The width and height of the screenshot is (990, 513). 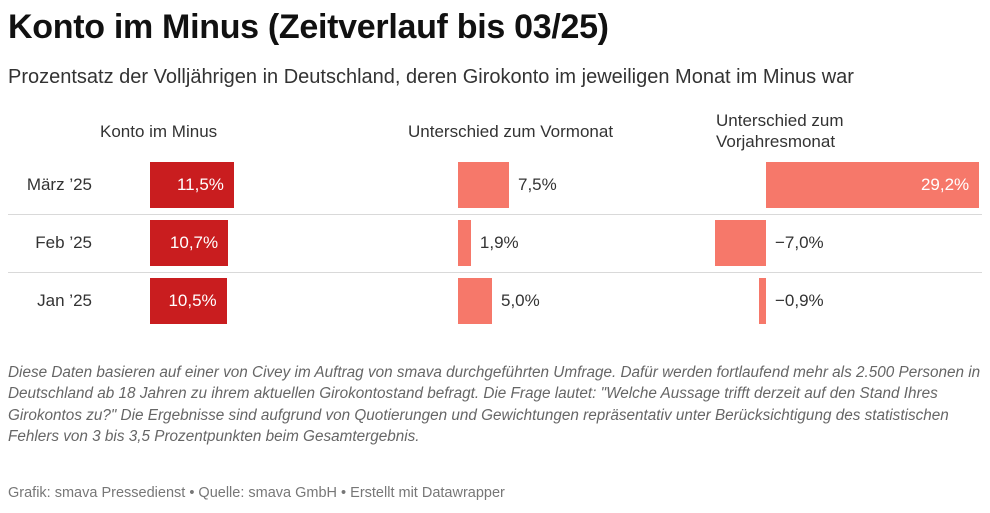 What do you see at coordinates (194, 242) in the screenshot?
I see `konto-value: 10,7%` at bounding box center [194, 242].